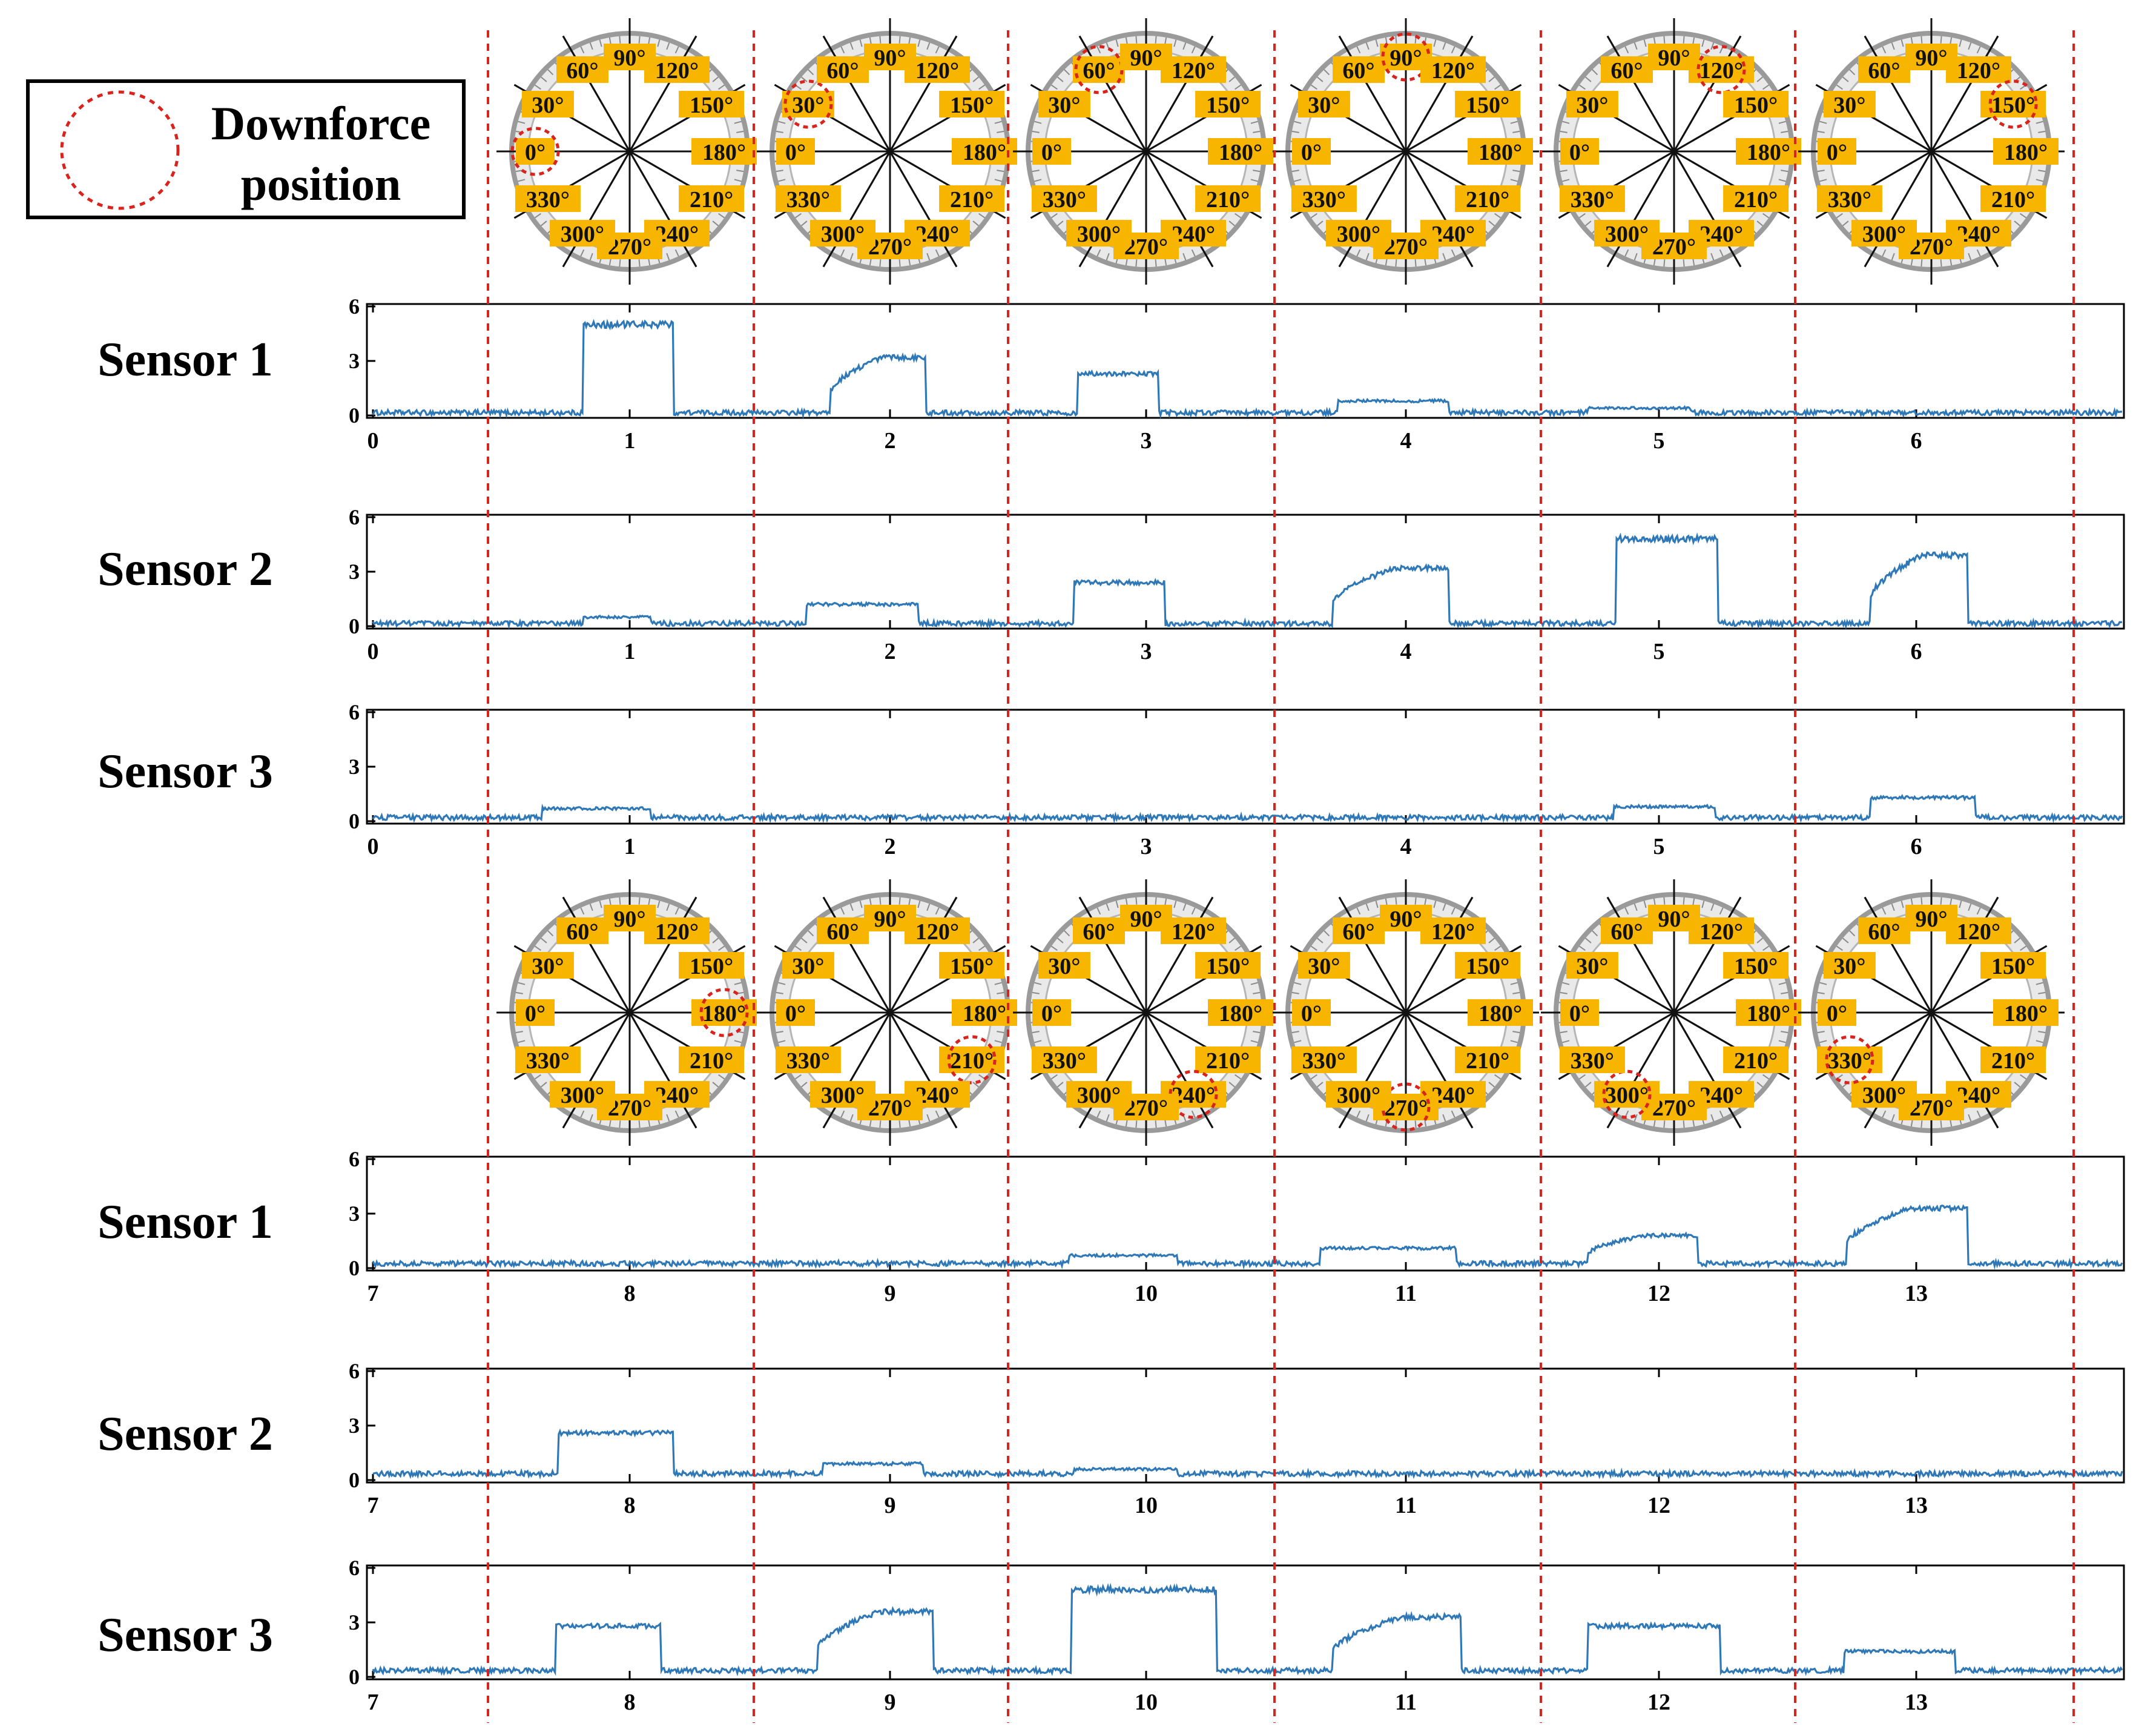  Describe the element at coordinates (890, 1293) in the screenshot. I see `x-tick-label: 9` at that location.